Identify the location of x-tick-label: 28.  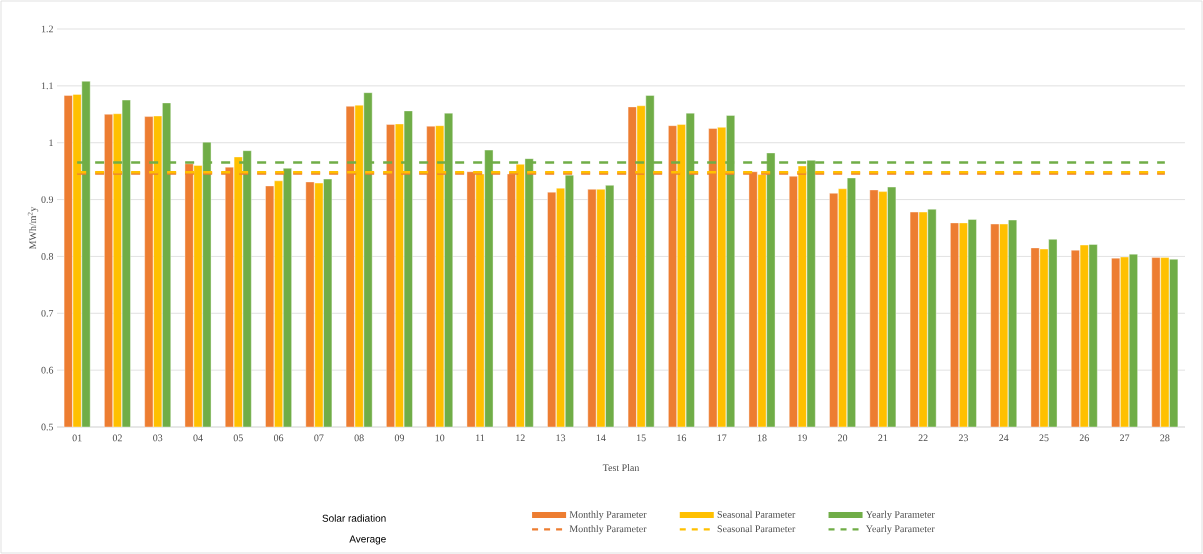
(1165, 438).